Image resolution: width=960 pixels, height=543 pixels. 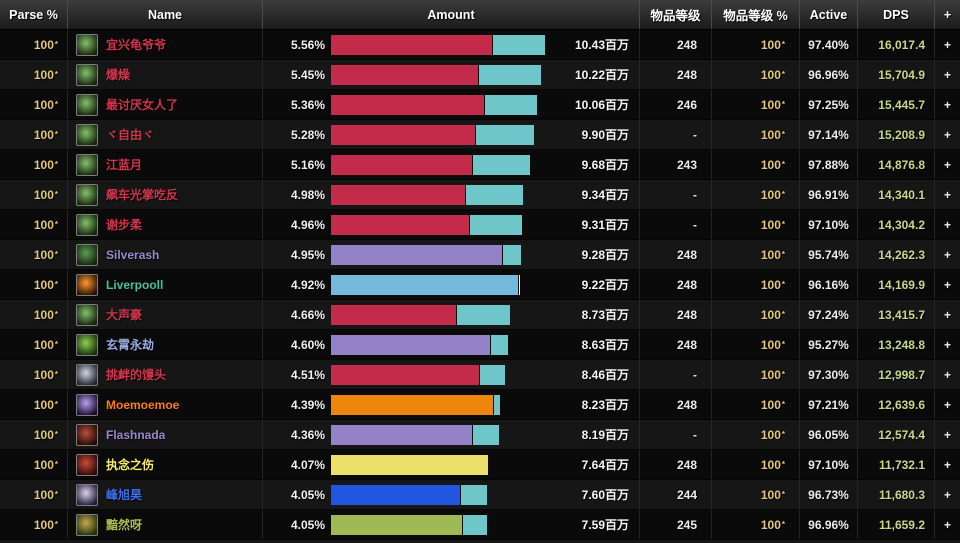 What do you see at coordinates (451, 14) in the screenshot?
I see `header-amount: Amount` at bounding box center [451, 14].